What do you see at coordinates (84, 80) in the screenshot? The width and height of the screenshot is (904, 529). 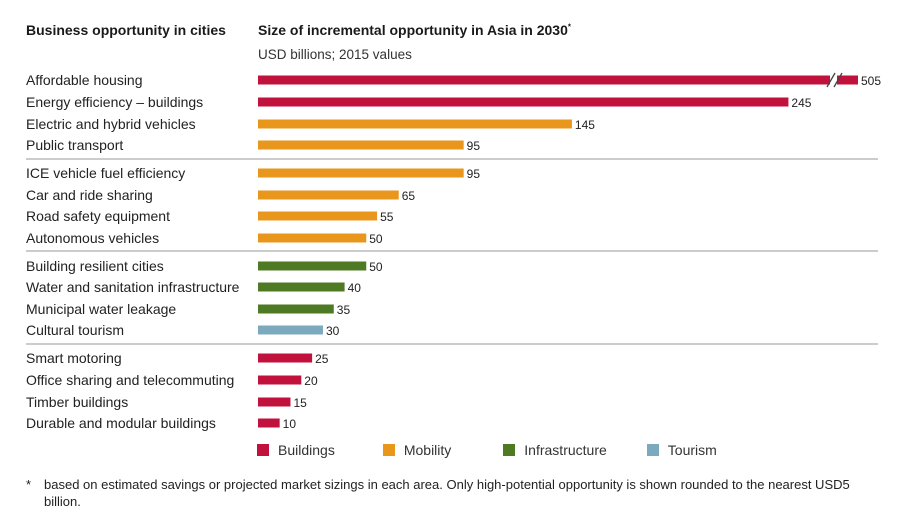 I see `category-label: Affordable housing` at bounding box center [84, 80].